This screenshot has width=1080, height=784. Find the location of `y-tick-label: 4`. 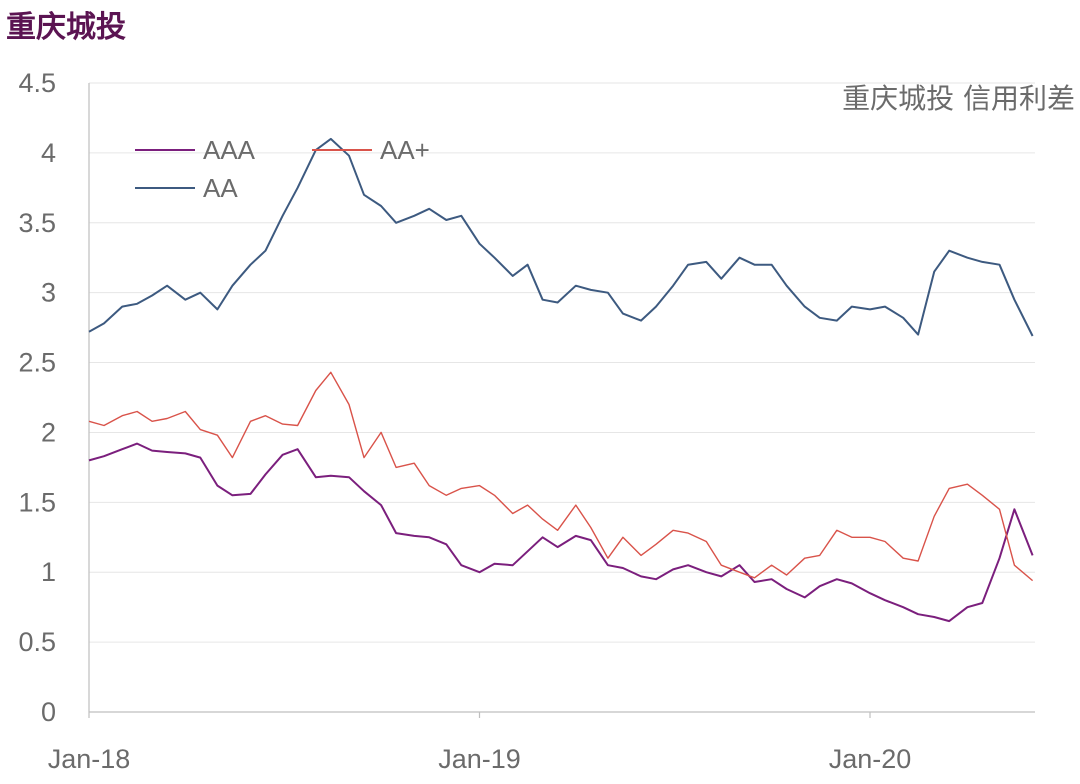

y-tick-label: 4 is located at coordinates (48, 153).